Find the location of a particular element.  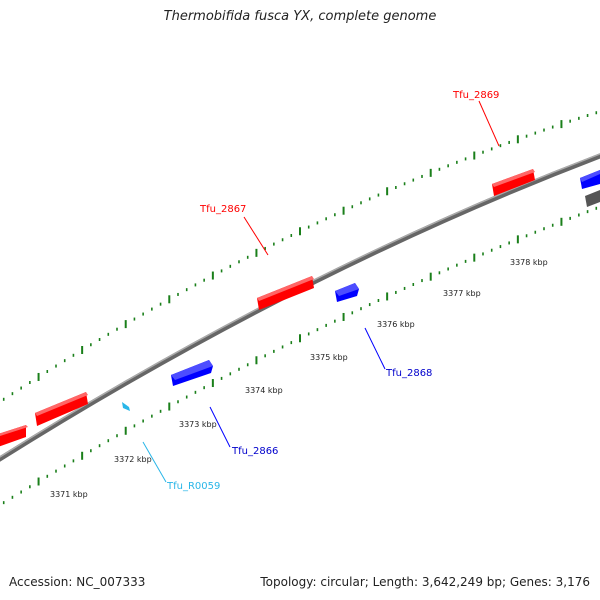

gene-label-tfu-2869: Tfu_2869 is located at coordinates (475, 95).